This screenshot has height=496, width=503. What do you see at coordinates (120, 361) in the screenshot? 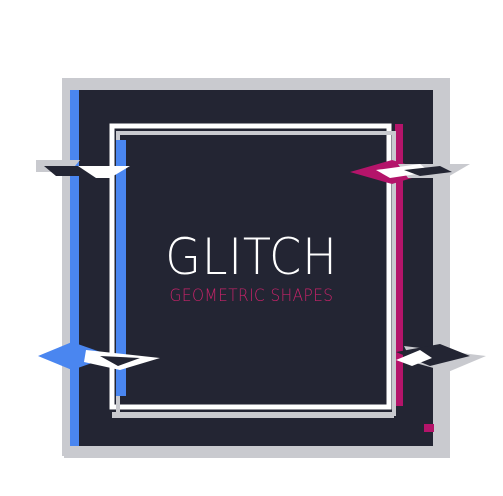
I see `left-lower-notch-dark` at bounding box center [120, 361].